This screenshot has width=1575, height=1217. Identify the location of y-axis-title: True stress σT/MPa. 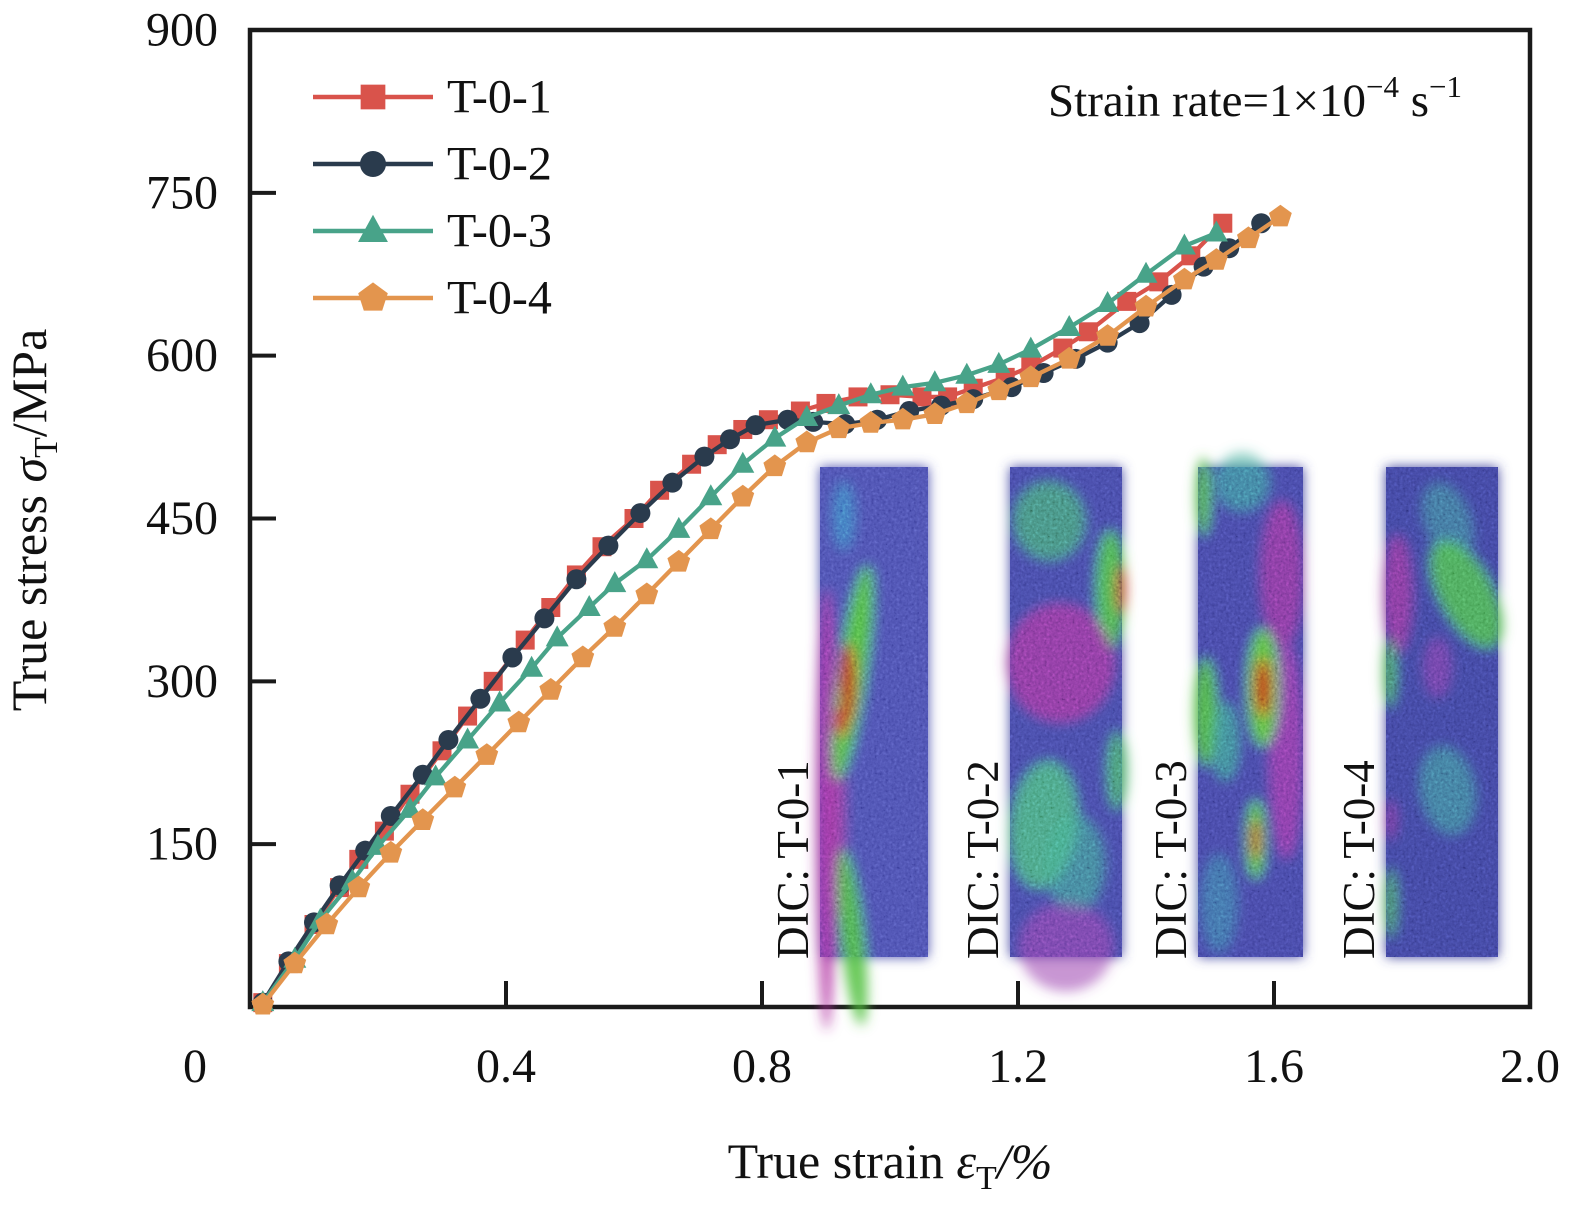
(33, 520).